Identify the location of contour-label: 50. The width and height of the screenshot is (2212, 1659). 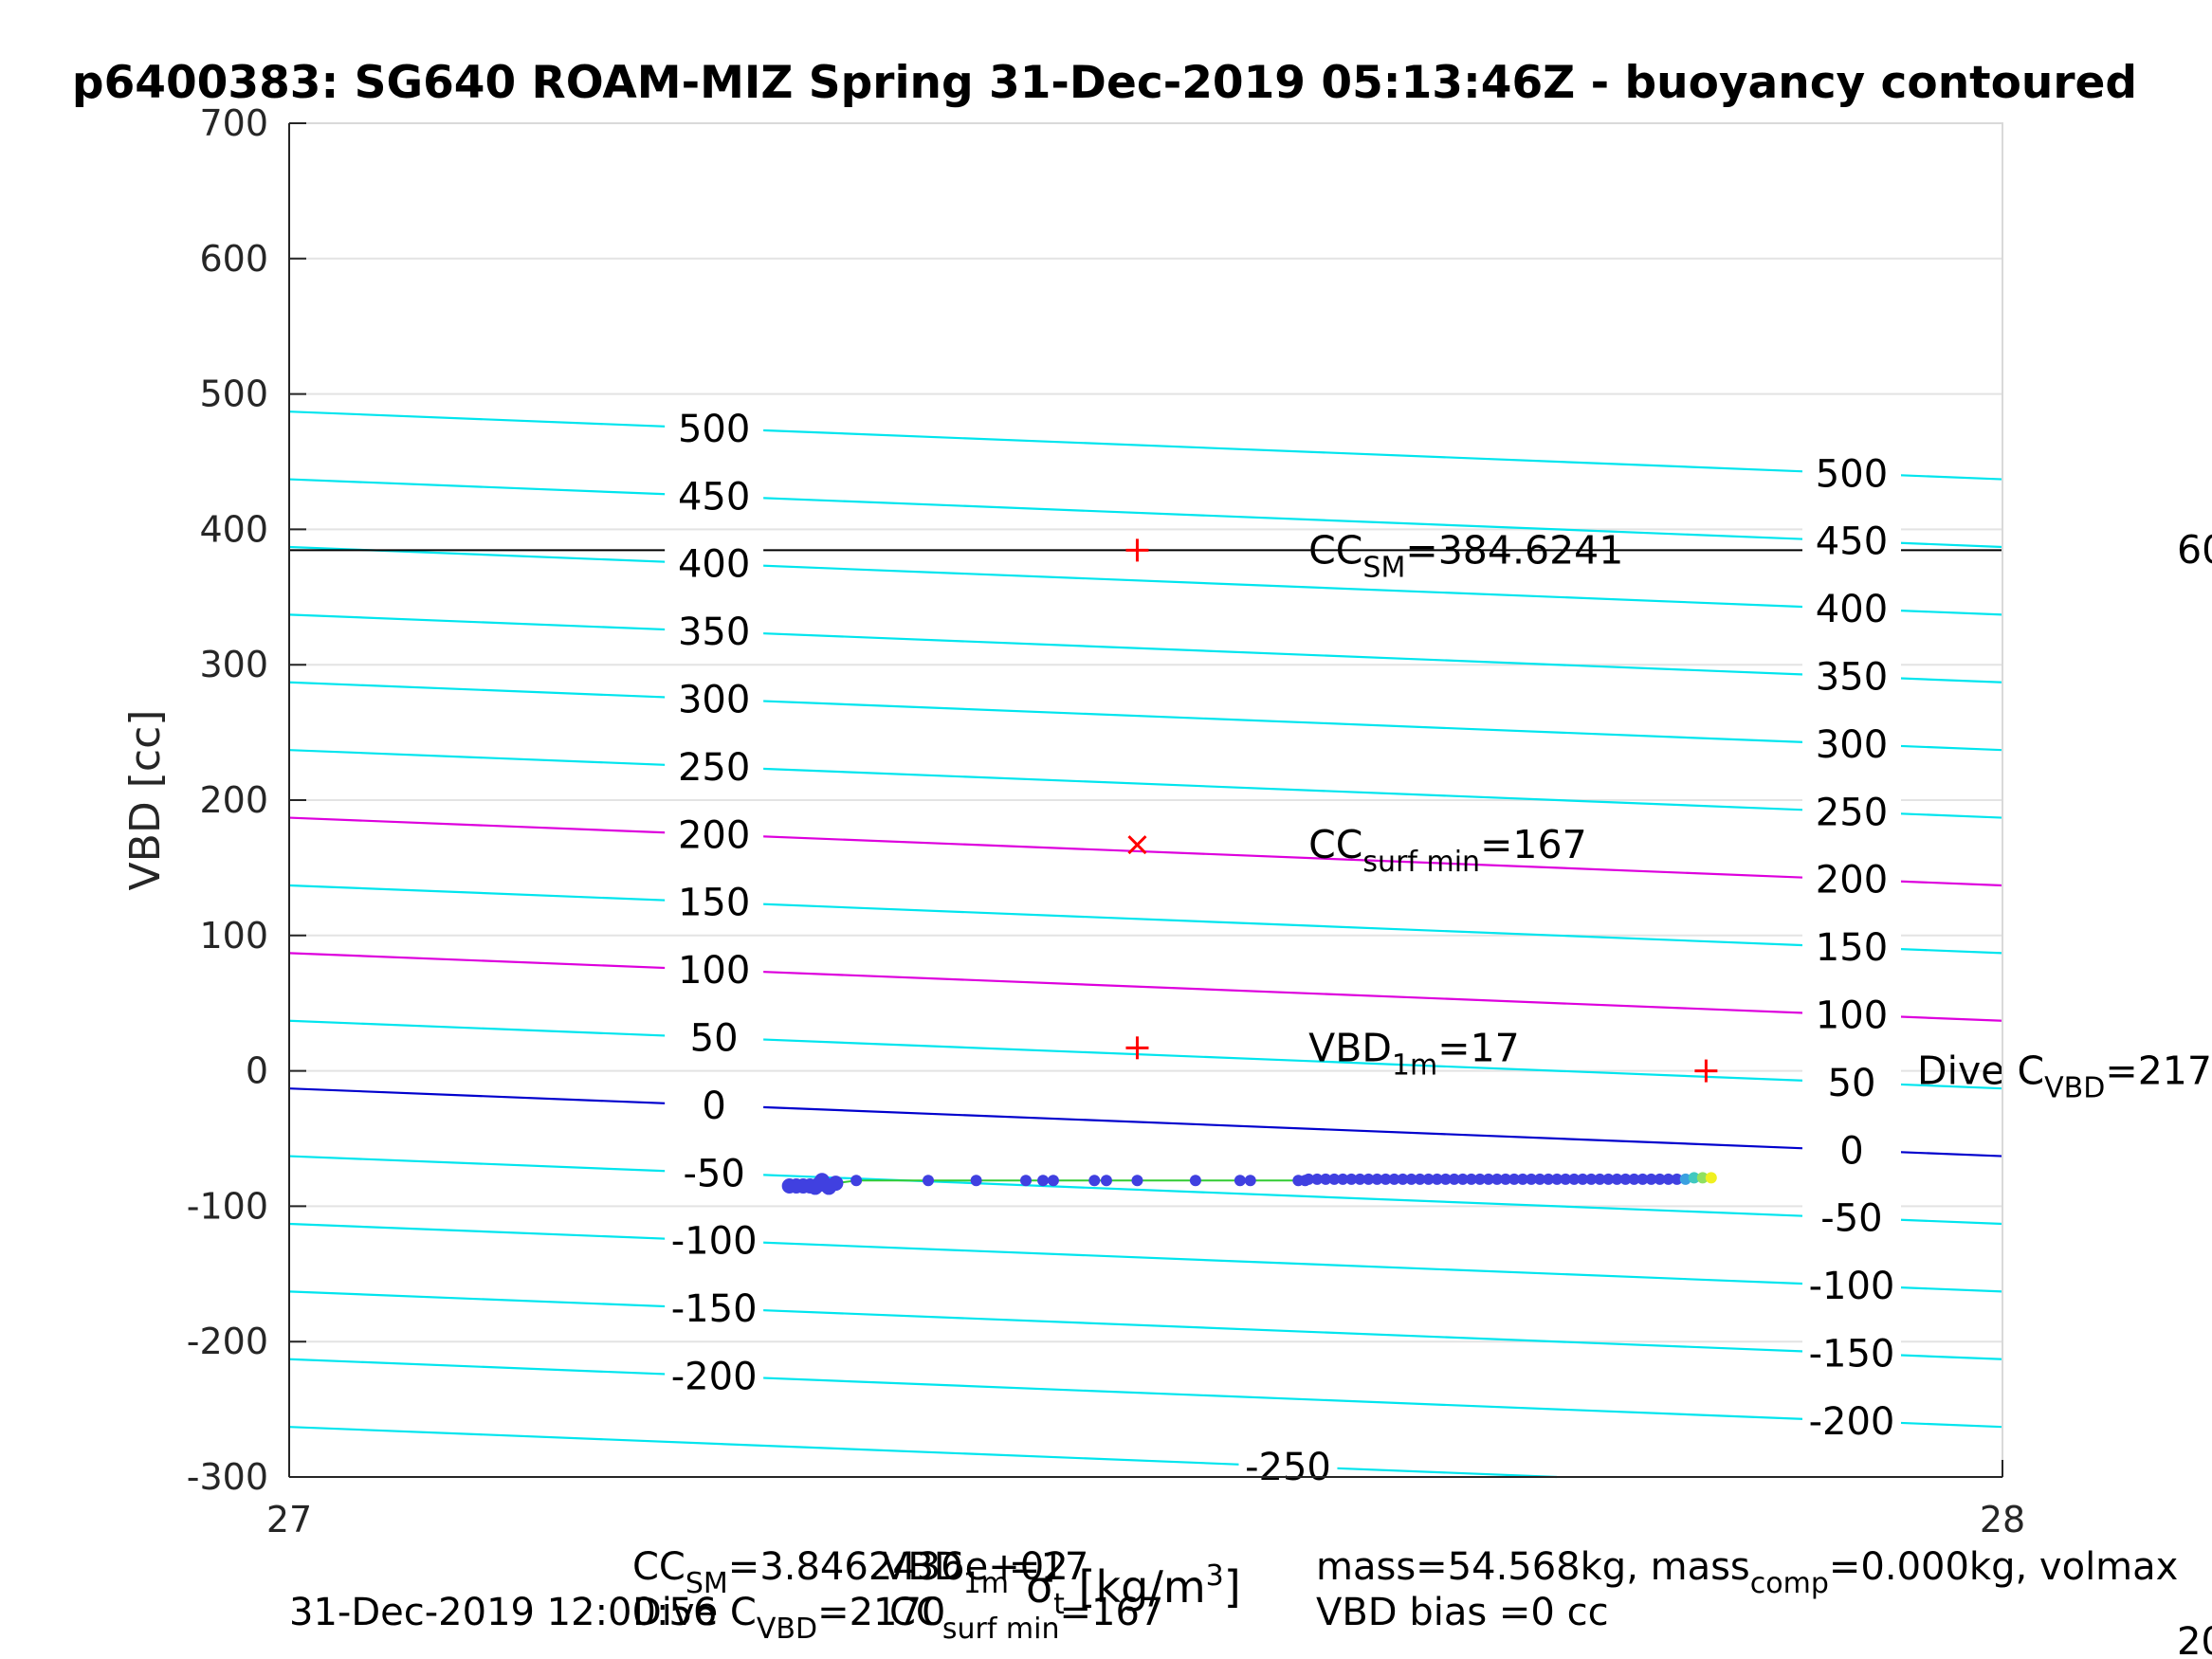
(1852, 1083).